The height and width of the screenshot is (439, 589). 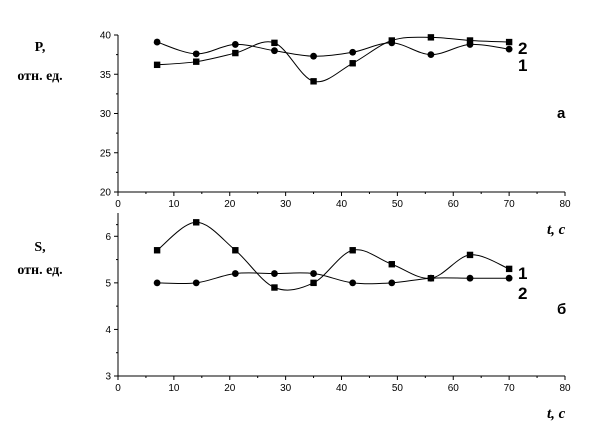 I want to click on panel-a-ytick-label: 20, so click(x=106, y=193).